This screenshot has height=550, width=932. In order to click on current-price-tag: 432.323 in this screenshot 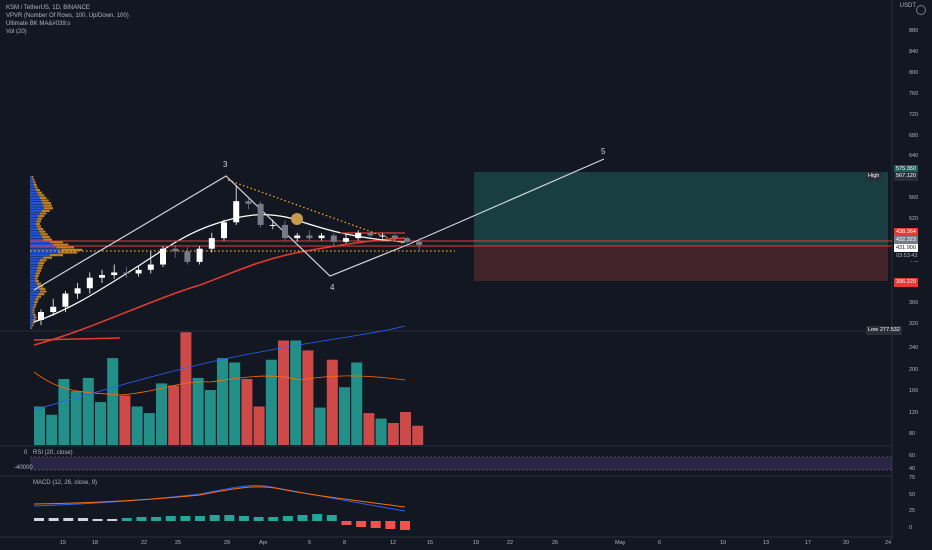, I will do `click(906, 240)`.